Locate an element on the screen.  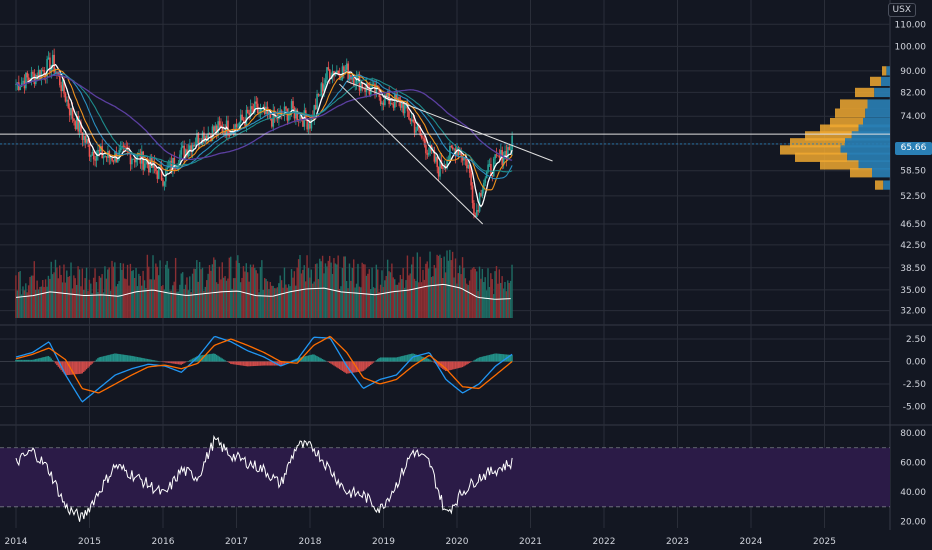
ma-orange-line is located at coordinates (264, 129).